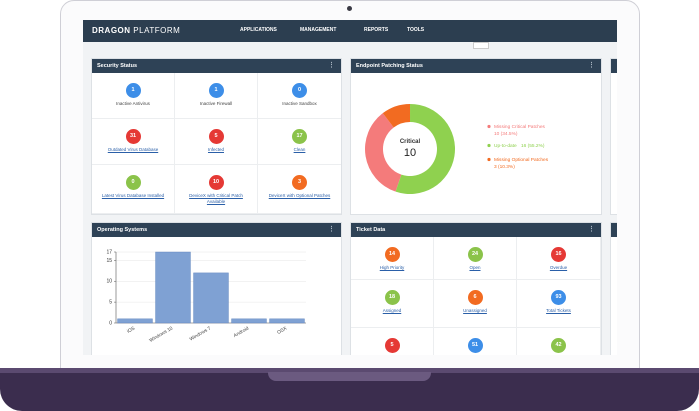 The image size is (699, 411). I want to click on tile: 24 Open, so click(475, 258).